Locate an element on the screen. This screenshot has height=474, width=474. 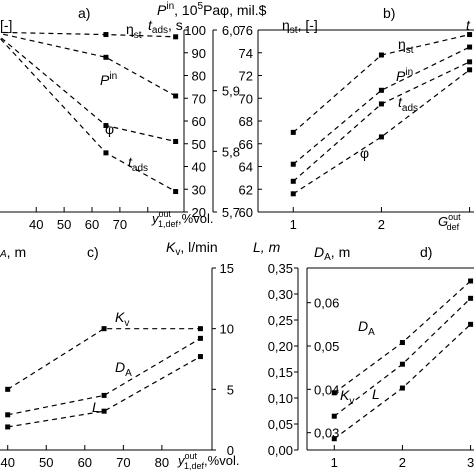
panel-a-series-label-st: ηst is located at coordinates (134, 31).